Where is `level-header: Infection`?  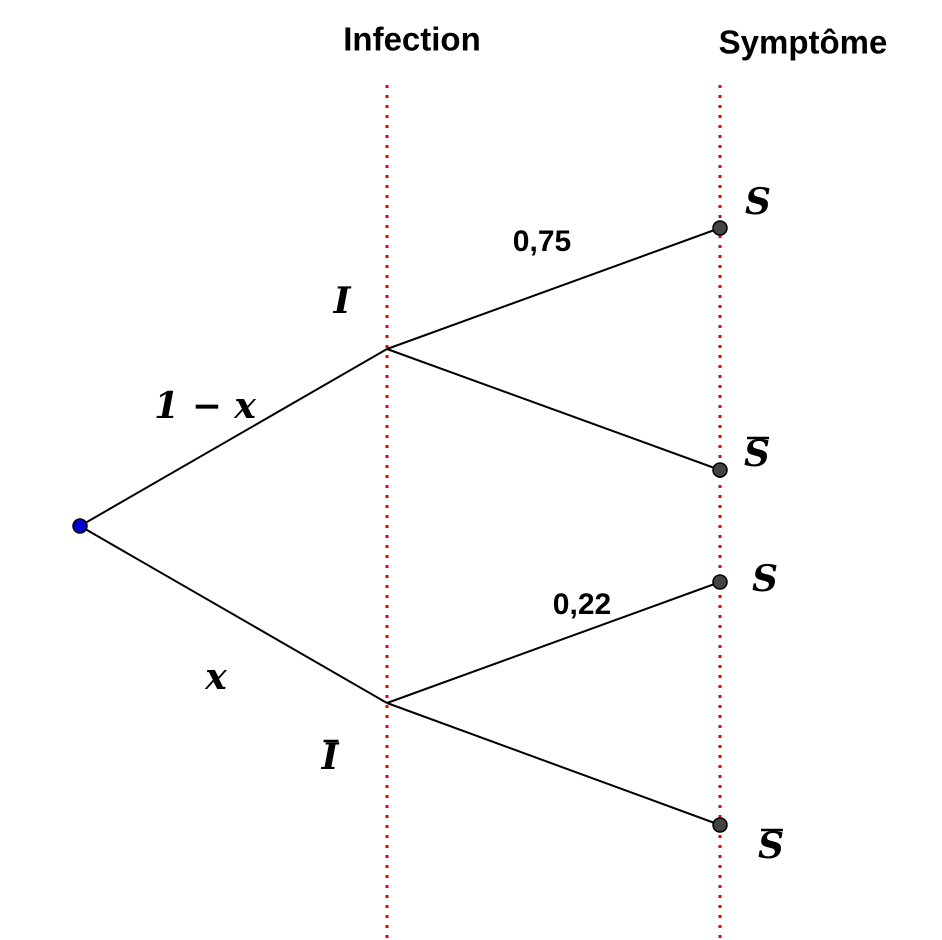
level-header: Infection is located at coordinates (412, 39).